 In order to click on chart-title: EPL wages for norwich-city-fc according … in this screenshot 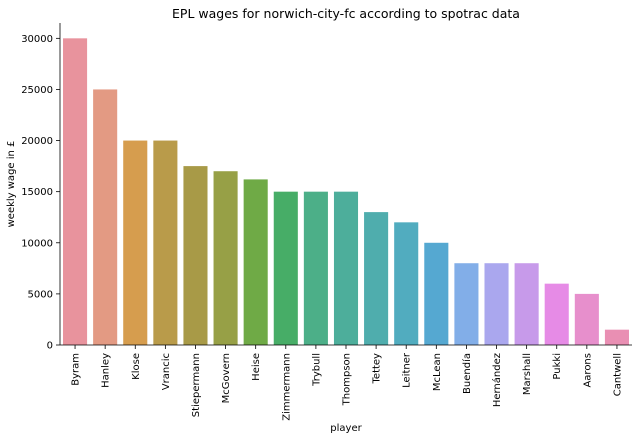, I will do `click(346, 13)`.